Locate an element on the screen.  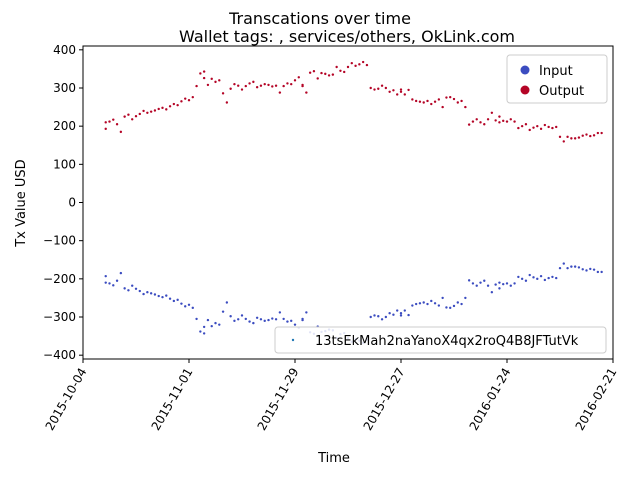
legend-box is located at coordinates (557, 79).